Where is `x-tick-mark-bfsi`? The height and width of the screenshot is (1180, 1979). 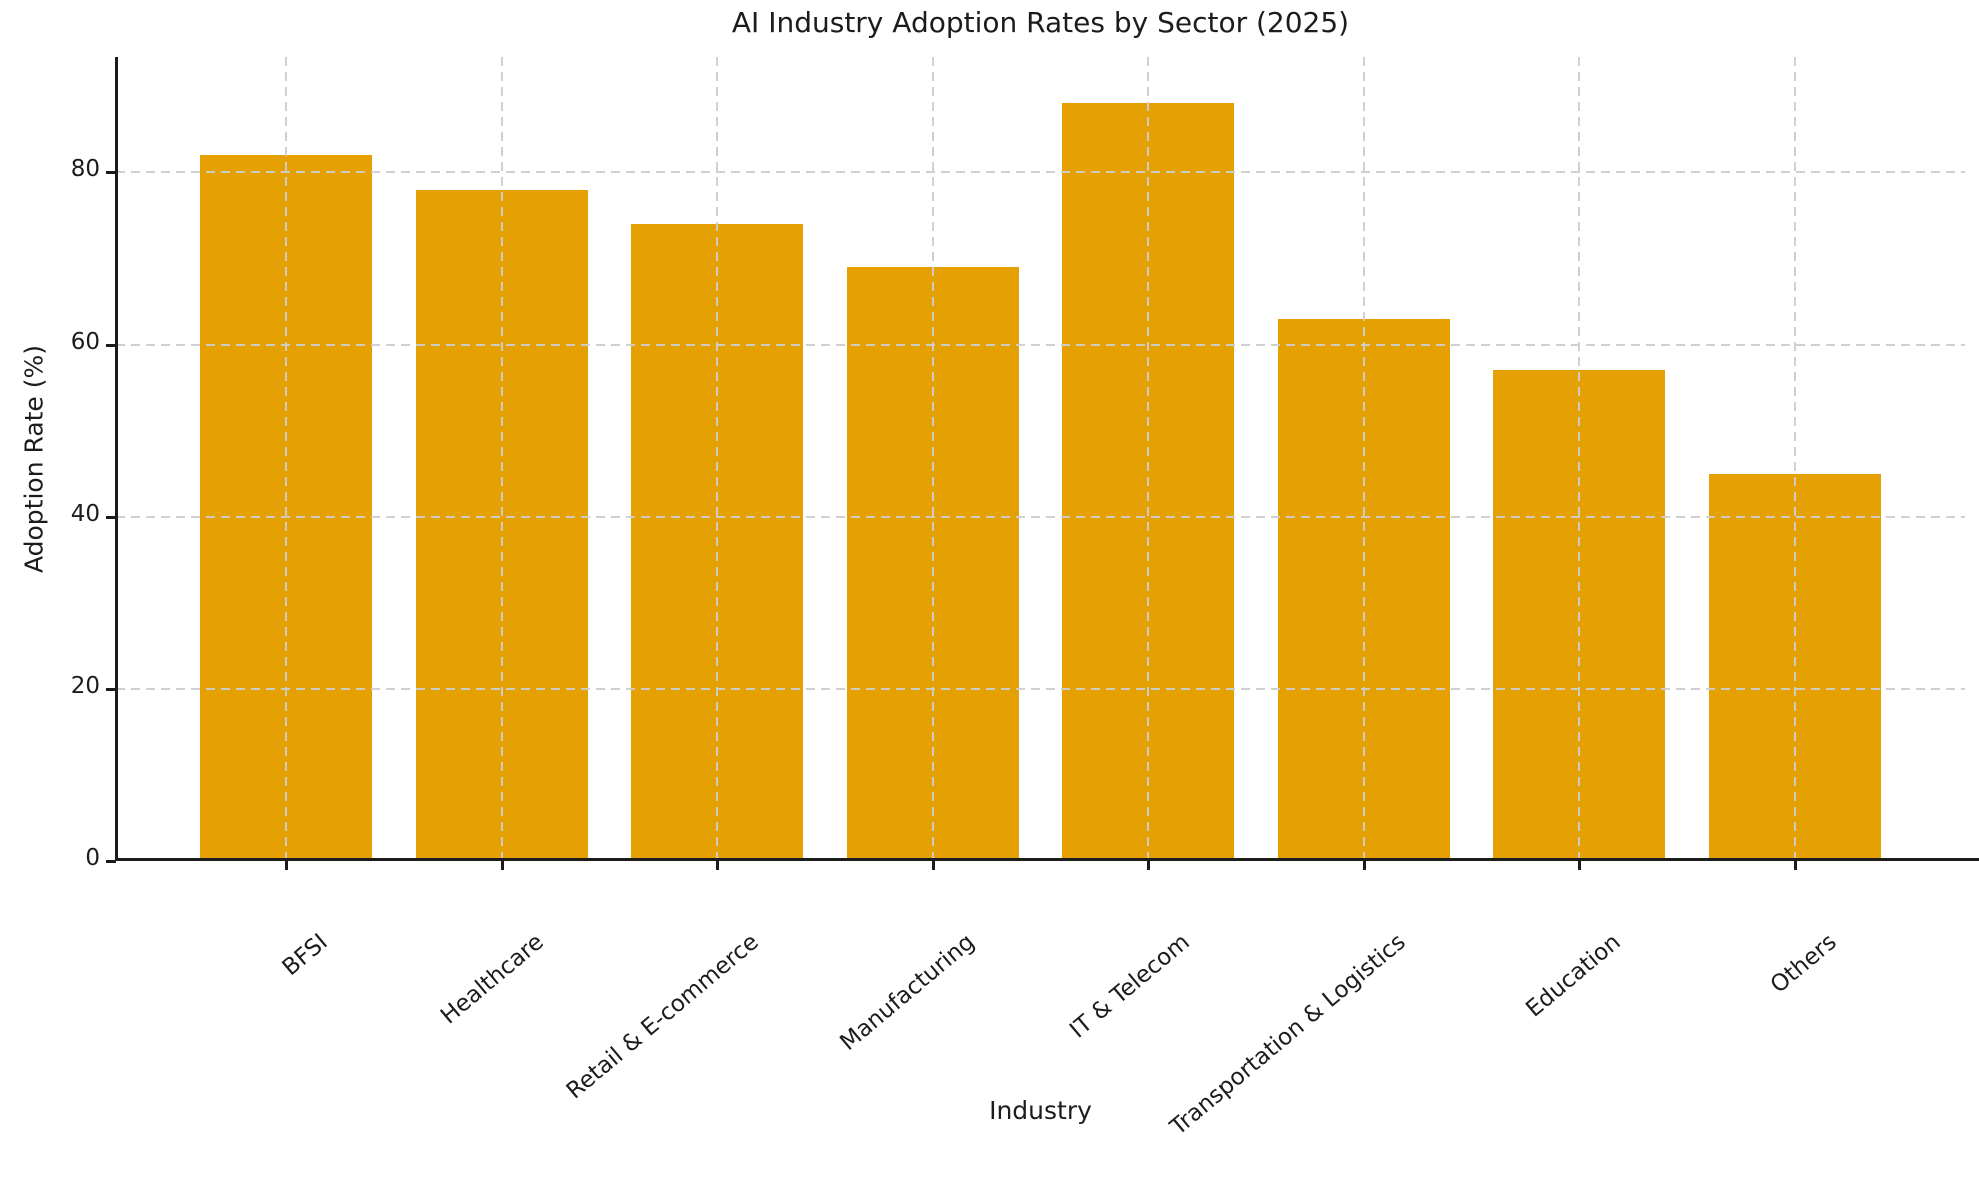 x-tick-mark-bfsi is located at coordinates (287, 865).